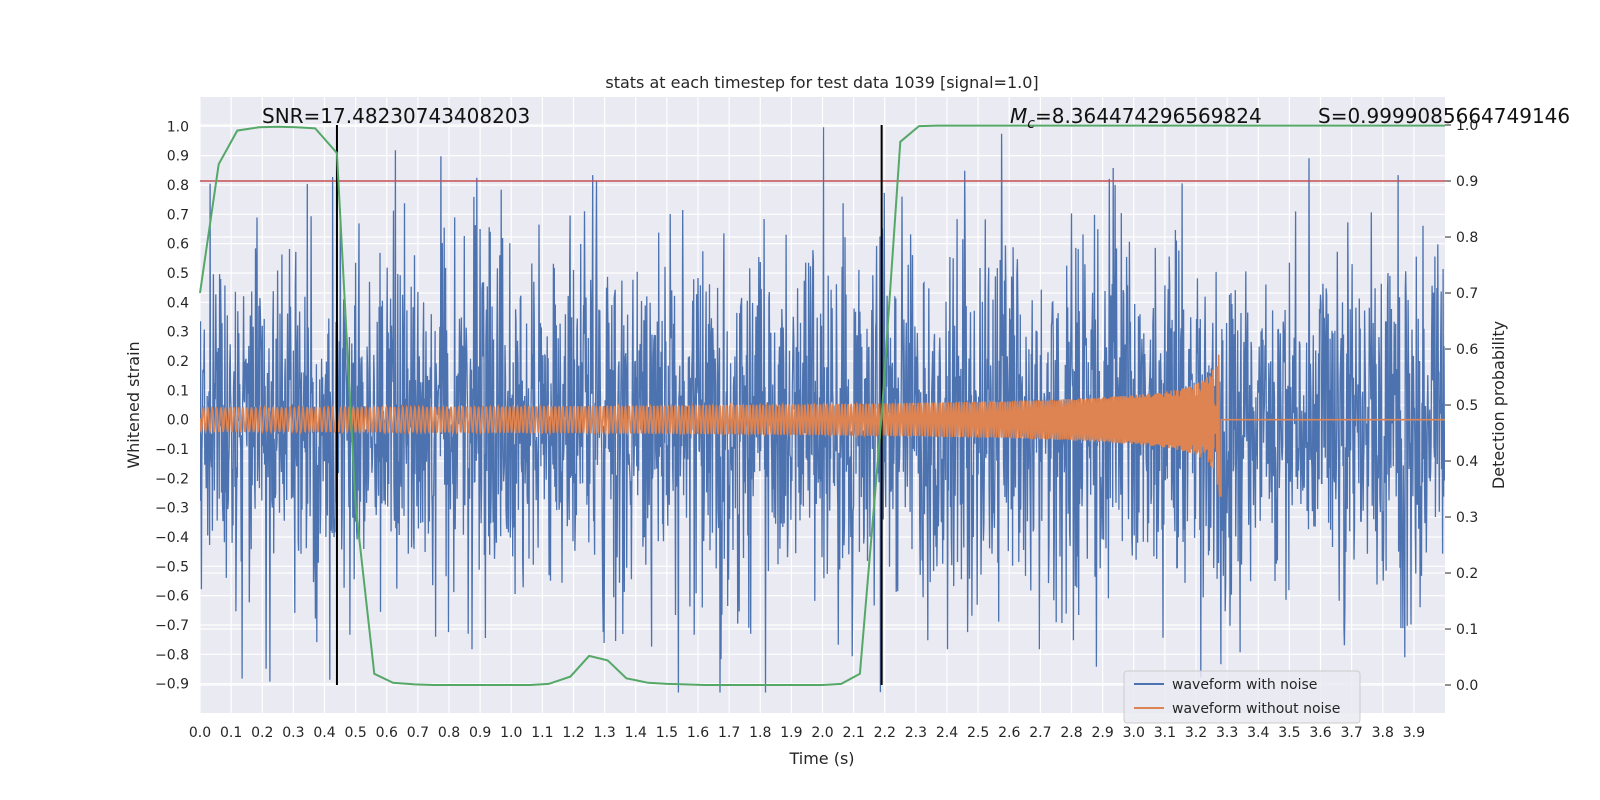 The width and height of the screenshot is (1600, 800). What do you see at coordinates (1258, 733) in the screenshot?
I see `x-tick-label: 3.4` at bounding box center [1258, 733].